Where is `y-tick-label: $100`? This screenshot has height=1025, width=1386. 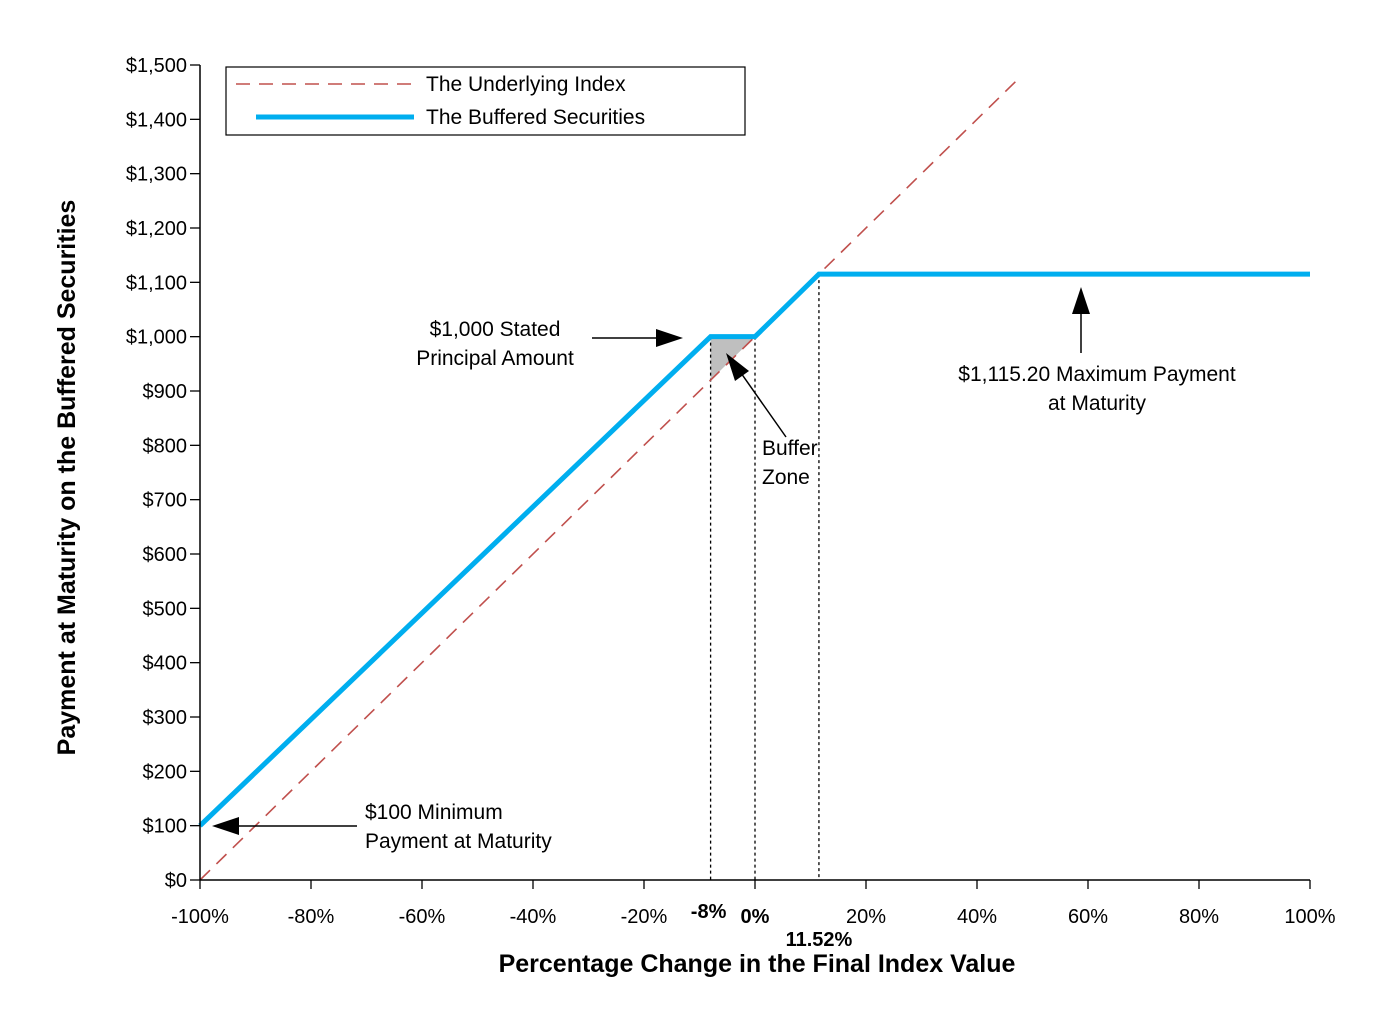
y-tick-label: $100 is located at coordinates (165, 827).